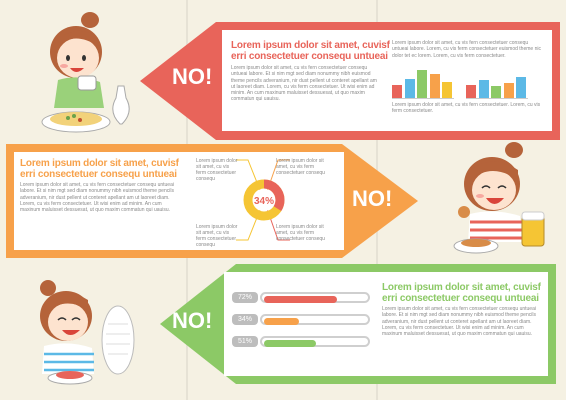 This screenshot has width=566, height=400. I want to click on donut-arc, so click(264, 200).